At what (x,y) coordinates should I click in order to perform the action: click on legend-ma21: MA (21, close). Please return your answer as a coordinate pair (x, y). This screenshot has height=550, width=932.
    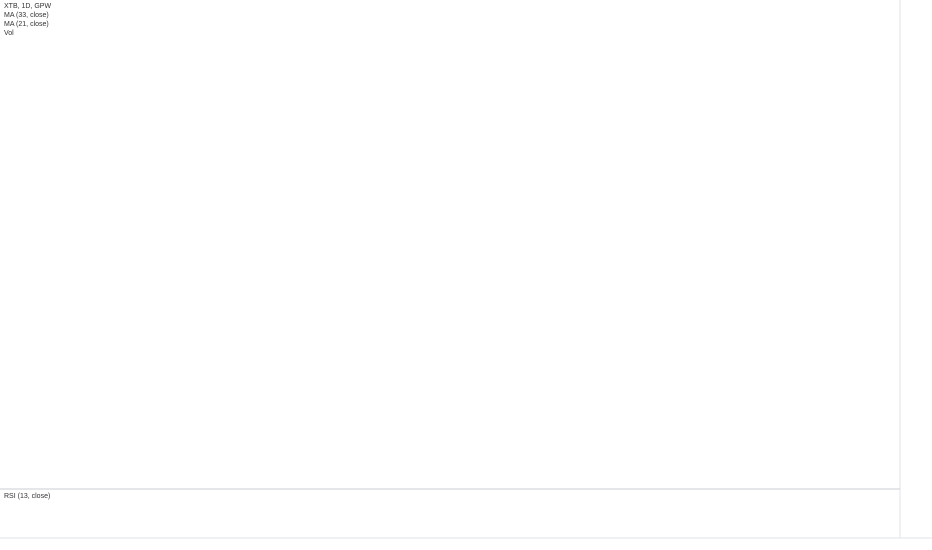
    Looking at the image, I should click on (26, 24).